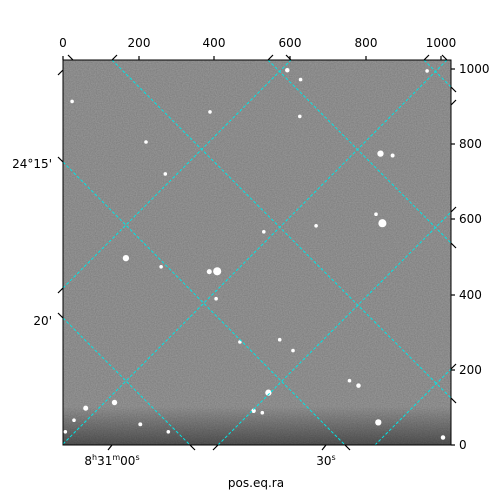 Image resolution: width=500 pixels, height=500 pixels. I want to click on top-x-tick-labels: 0 200 400 600 800 1000, so click(257, 43).